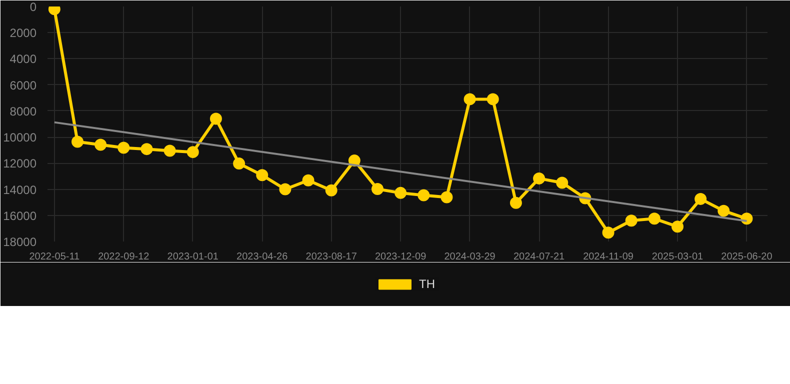 The width and height of the screenshot is (790, 384). I want to click on legend-label: TH, so click(427, 284).